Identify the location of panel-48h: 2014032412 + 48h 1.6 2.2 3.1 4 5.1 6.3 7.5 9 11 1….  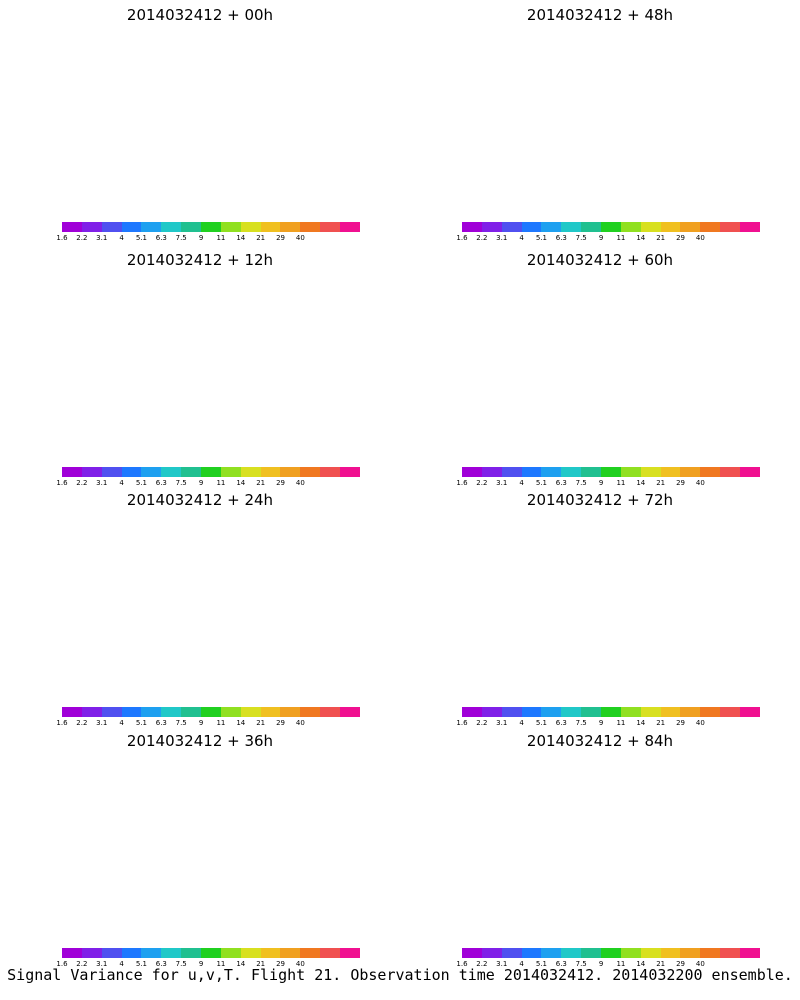
(600, 121).